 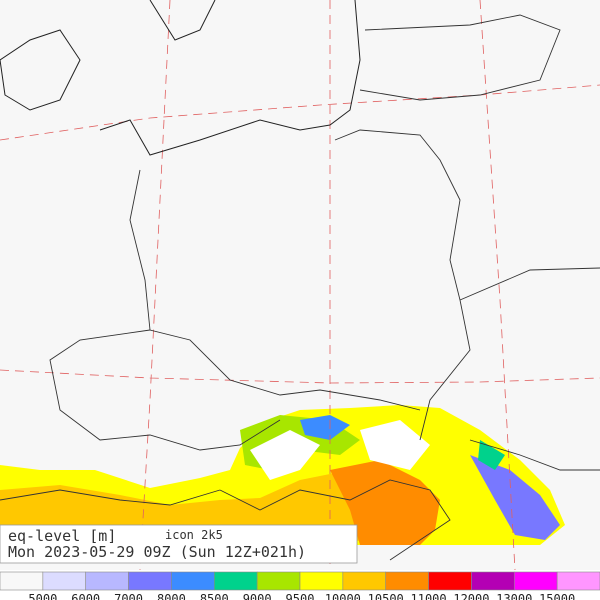 I want to click on colorbar-label: 9000, so click(x=257, y=596).